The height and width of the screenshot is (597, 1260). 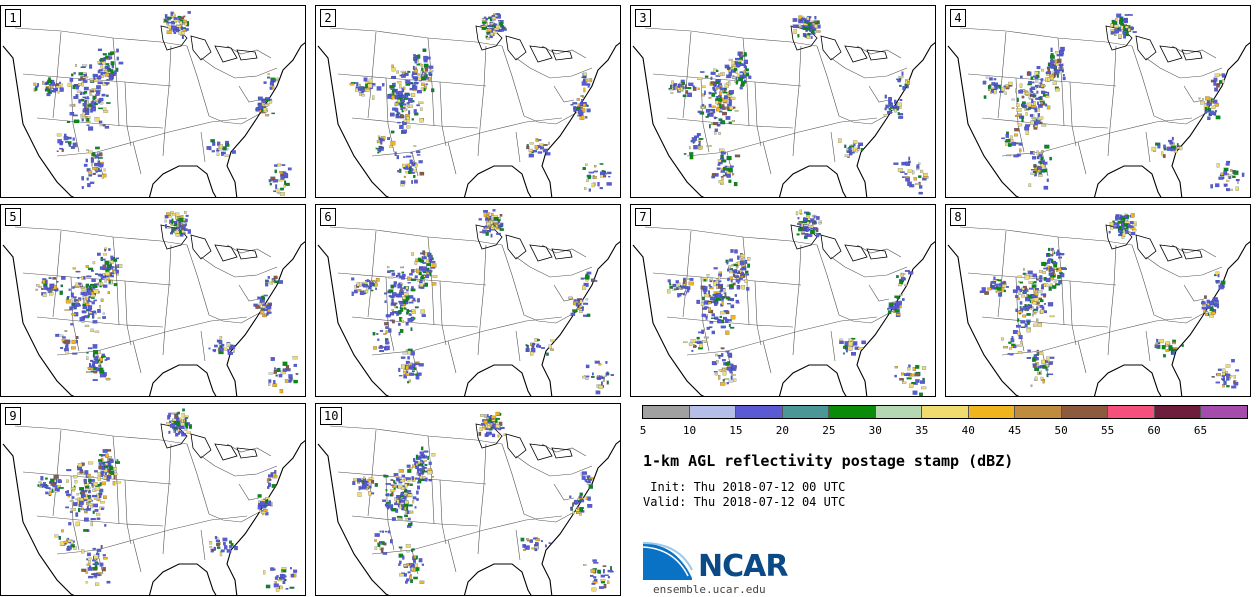 What do you see at coordinates (922, 430) in the screenshot?
I see `colorbar-tick-label: 35` at bounding box center [922, 430].